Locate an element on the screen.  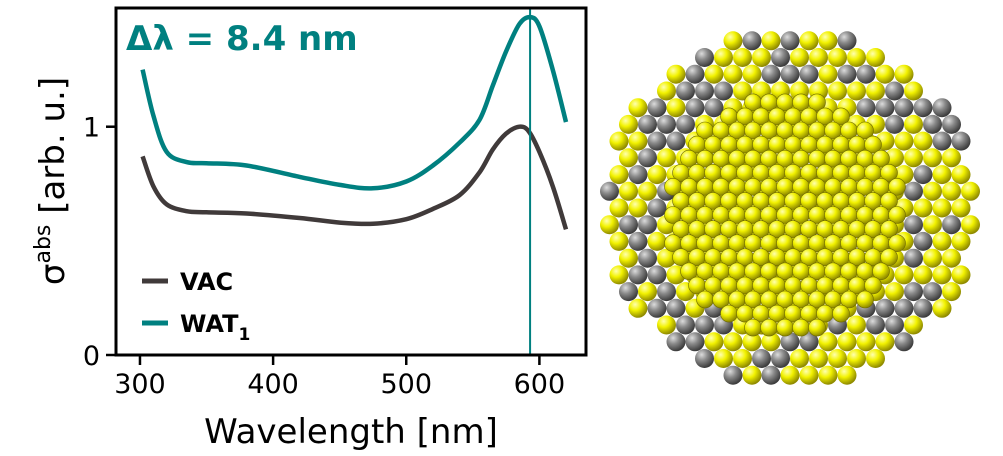
x-tick-label-400: 400 is located at coordinates (273, 384).